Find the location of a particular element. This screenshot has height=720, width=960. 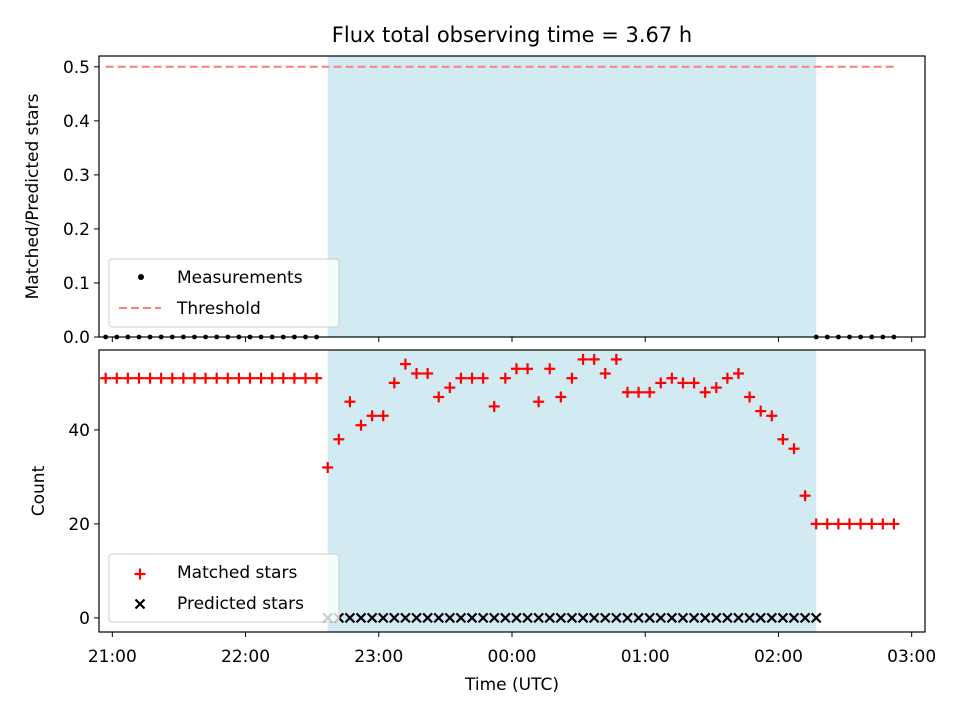

legend-cross is located at coordinates (140, 604).